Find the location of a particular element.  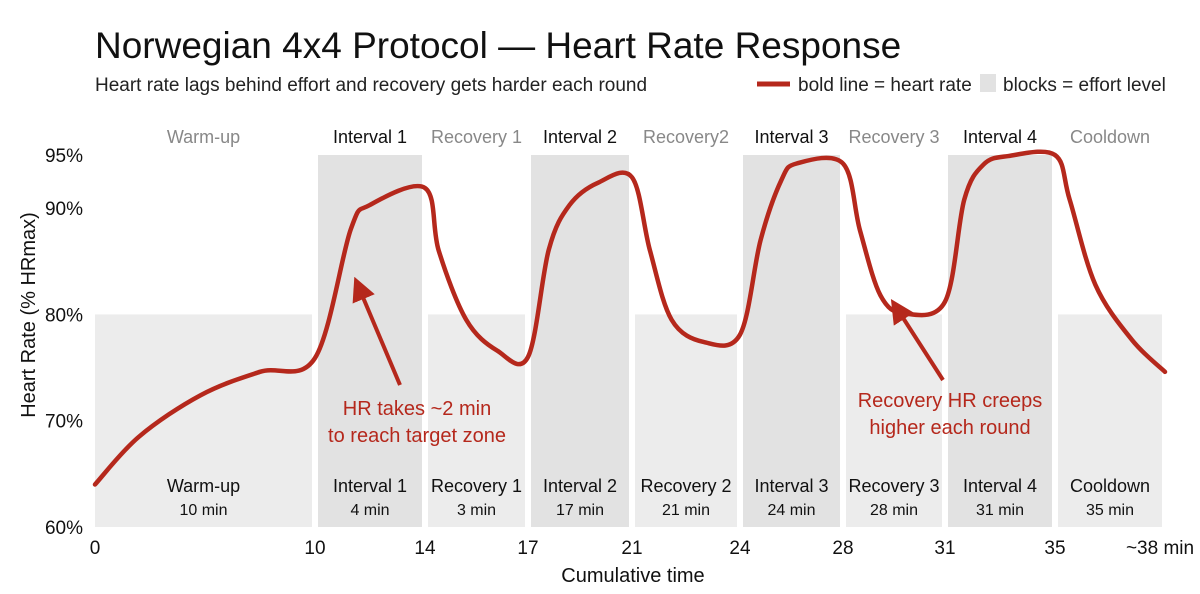

annotation-text: to reach target zone is located at coordinates (417, 436).